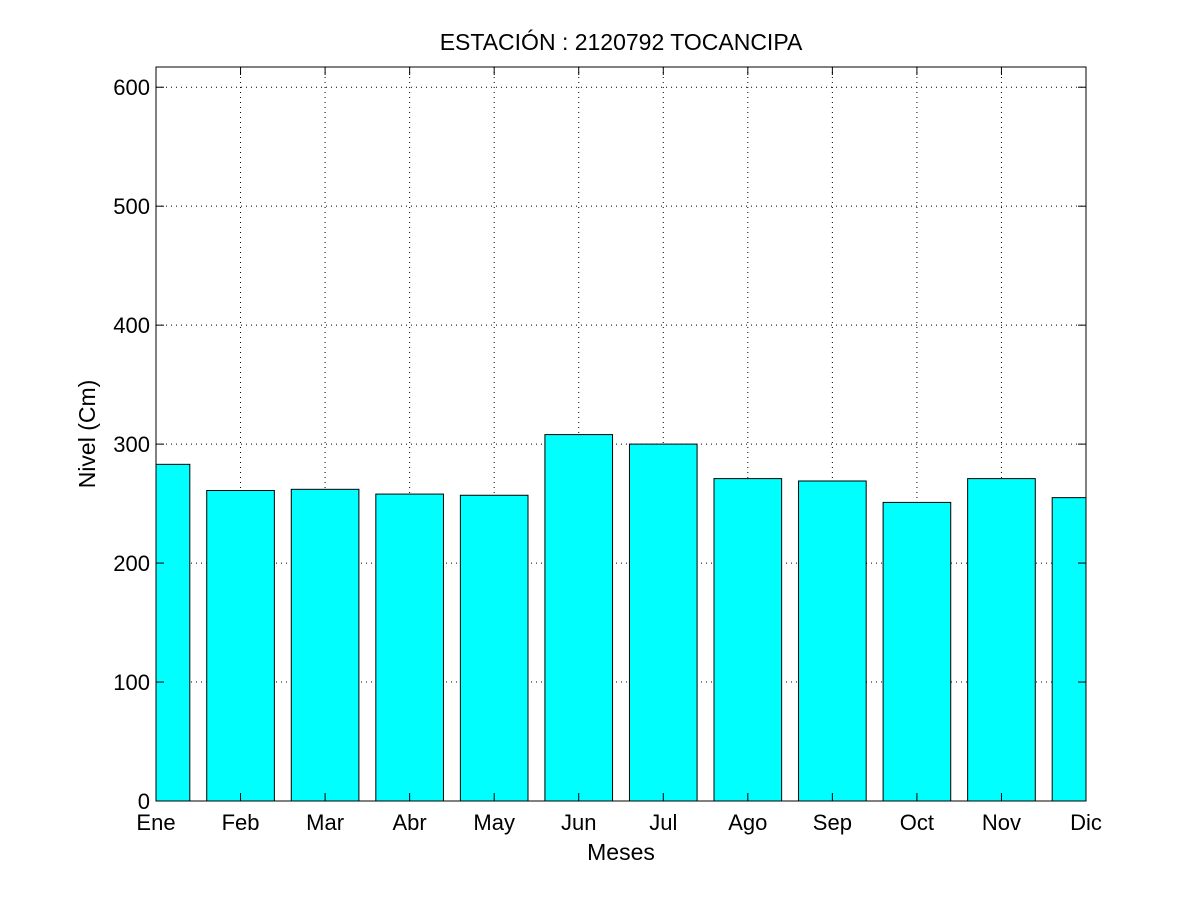 The height and width of the screenshot is (900, 1200). I want to click on chart-title: ESTACIÓN : 2120792 TOCANCIPA, so click(621, 42).